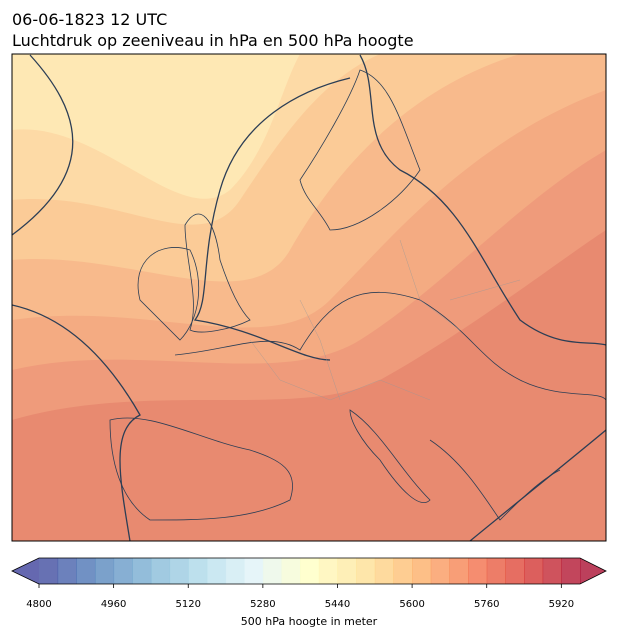  Describe the element at coordinates (337, 604) in the screenshot. I see `colorbar-tick-label: 5440` at that location.